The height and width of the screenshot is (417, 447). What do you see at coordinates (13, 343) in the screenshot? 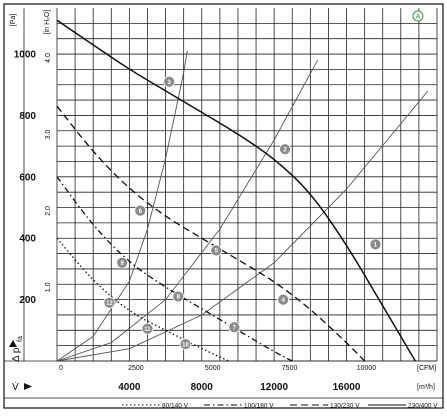
I see `y-axis-arrow-icon` at bounding box center [13, 343].